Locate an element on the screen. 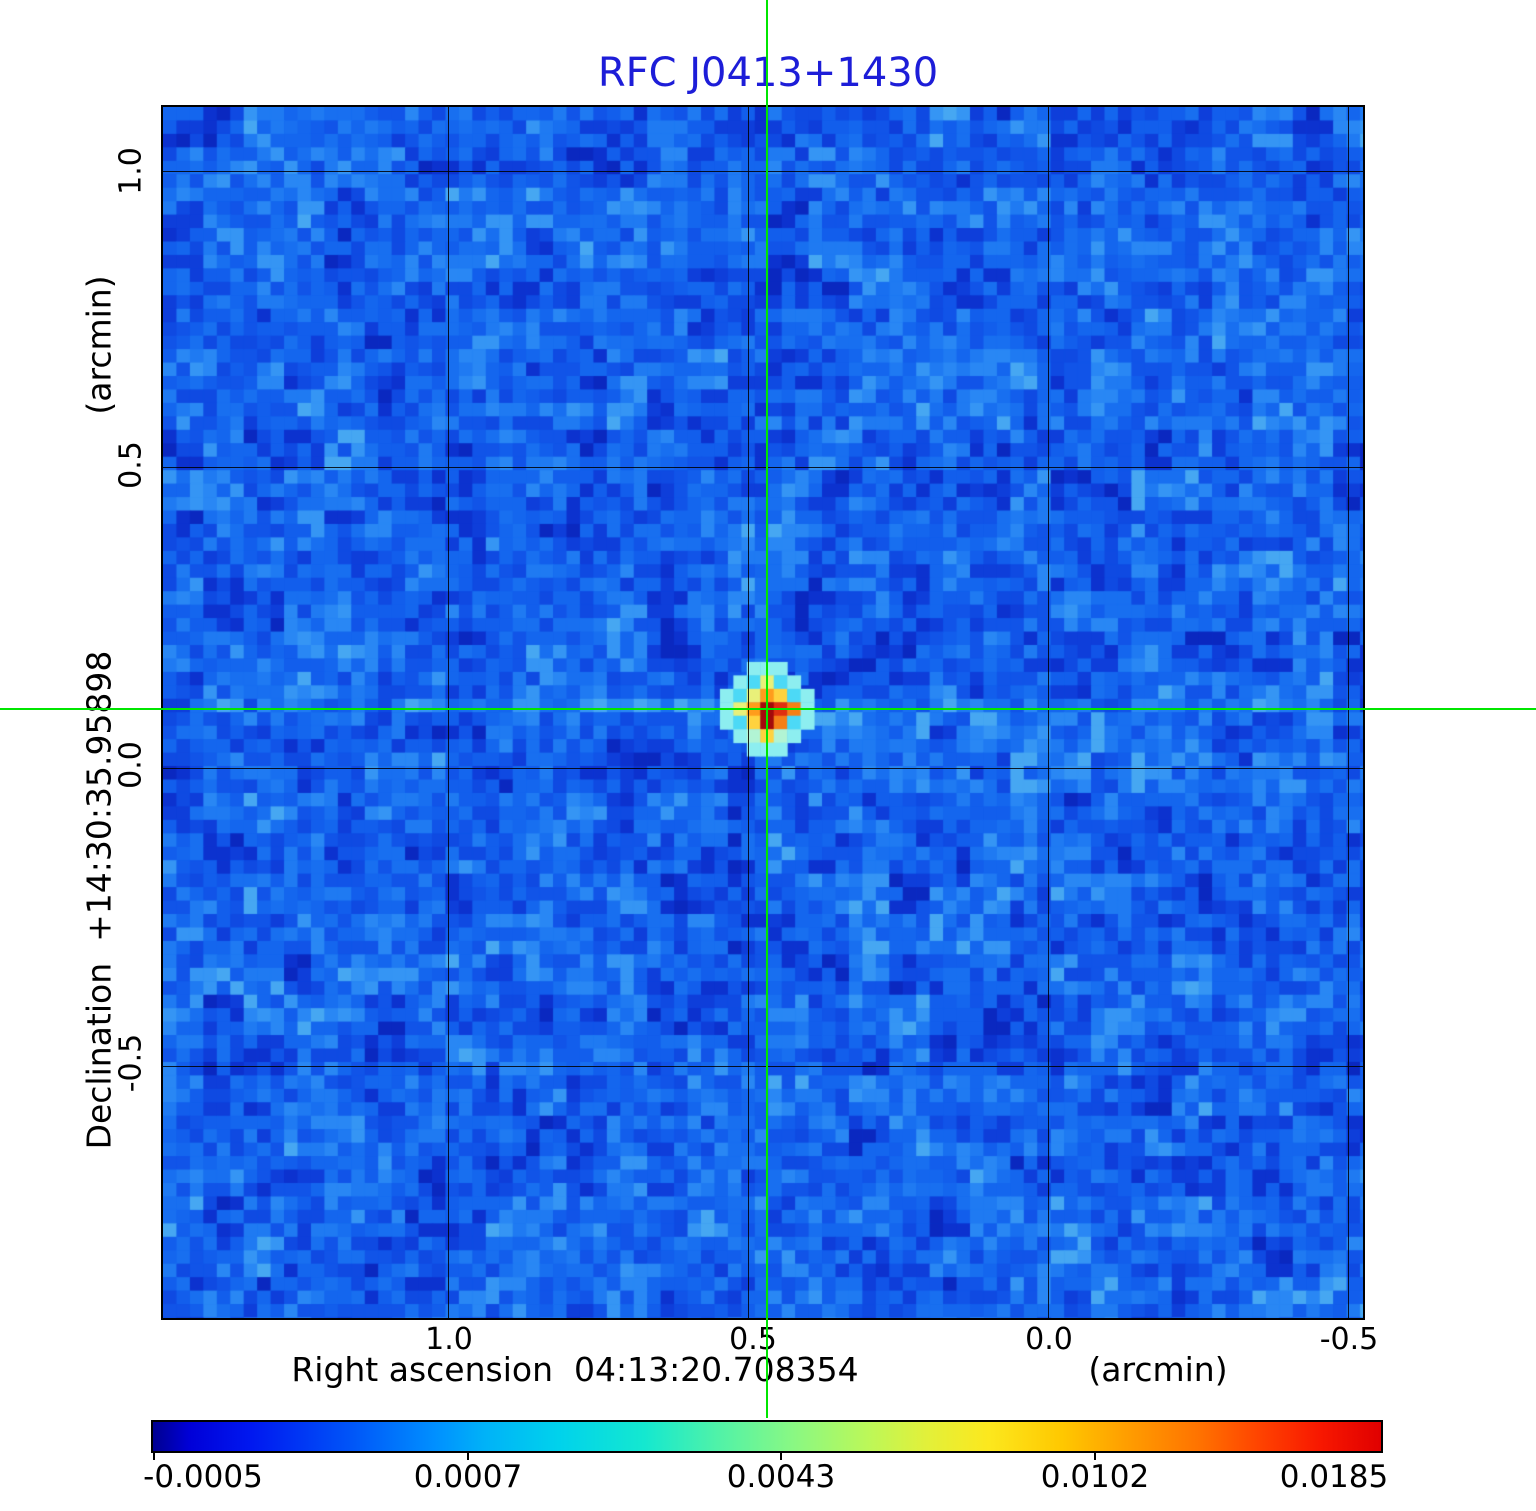  gridline-ra-0.0 is located at coordinates (1048, 712).